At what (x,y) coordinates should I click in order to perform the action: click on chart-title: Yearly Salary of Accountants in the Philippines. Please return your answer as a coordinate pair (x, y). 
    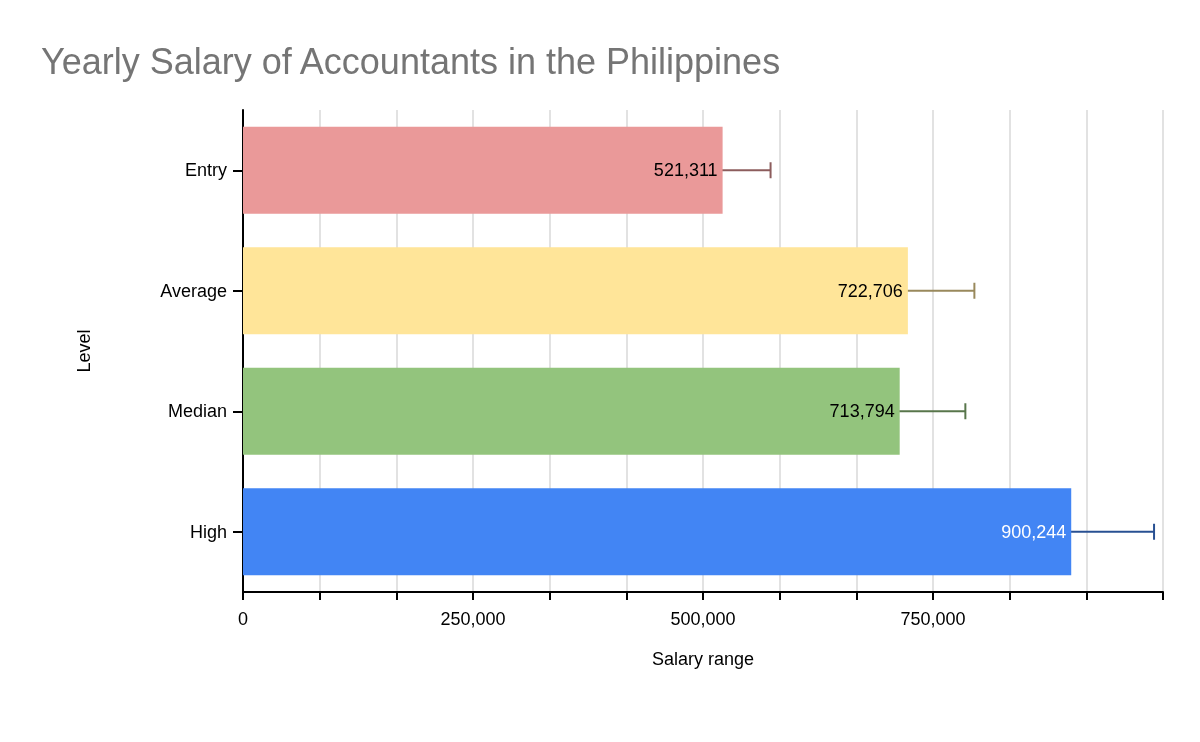
    Looking at the image, I should click on (411, 61).